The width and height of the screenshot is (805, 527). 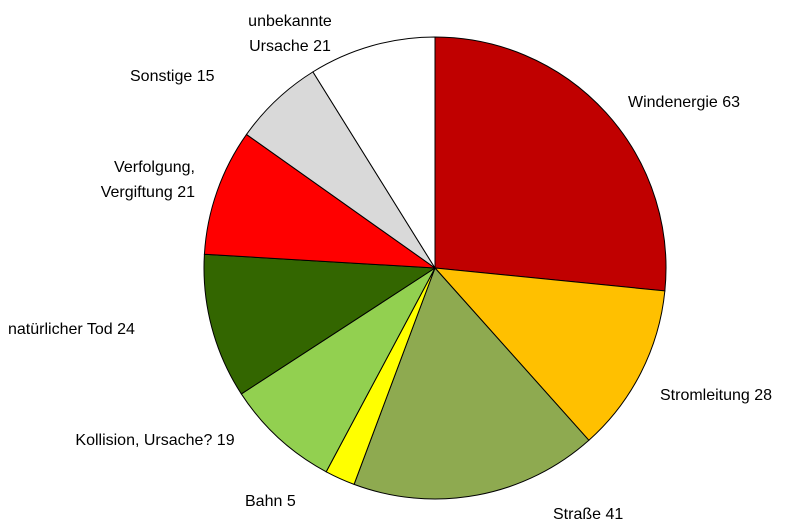 What do you see at coordinates (205, 76) in the screenshot?
I see `value-label: 15` at bounding box center [205, 76].